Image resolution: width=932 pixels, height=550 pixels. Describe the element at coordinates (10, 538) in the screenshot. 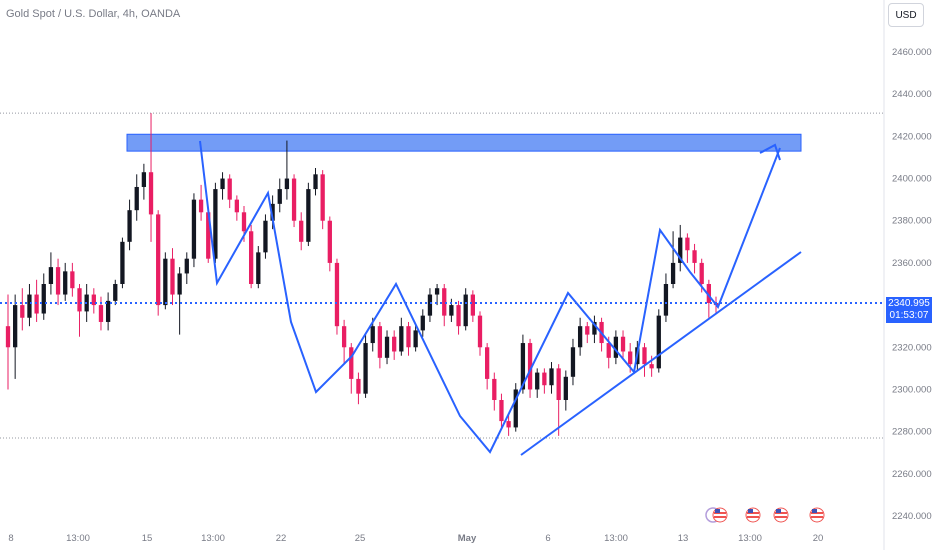

I see `x-tick-label: 8` at that location.